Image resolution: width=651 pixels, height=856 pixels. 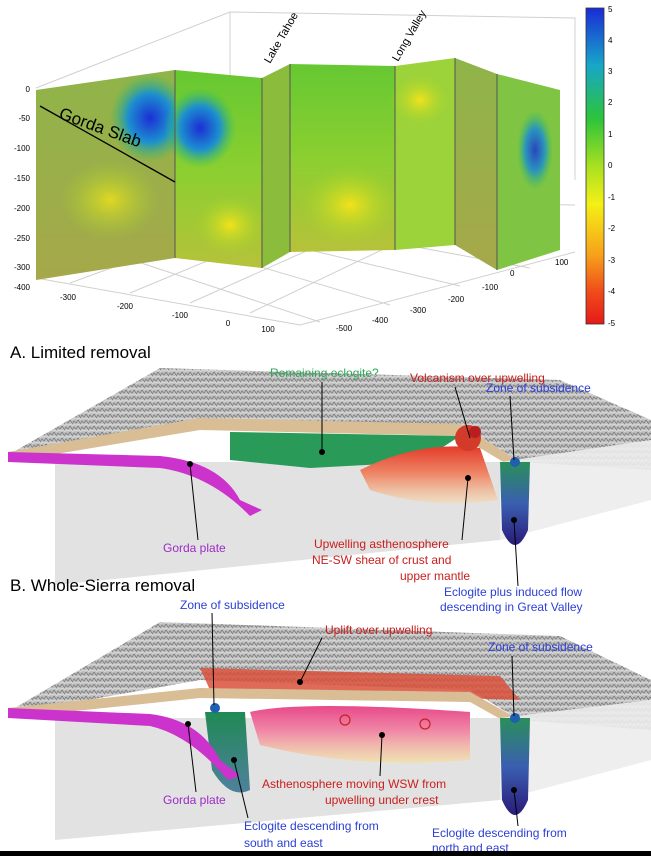 What do you see at coordinates (381, 560) in the screenshot?
I see `upwelling-label-2: NE-SW shear of crust and` at bounding box center [381, 560].